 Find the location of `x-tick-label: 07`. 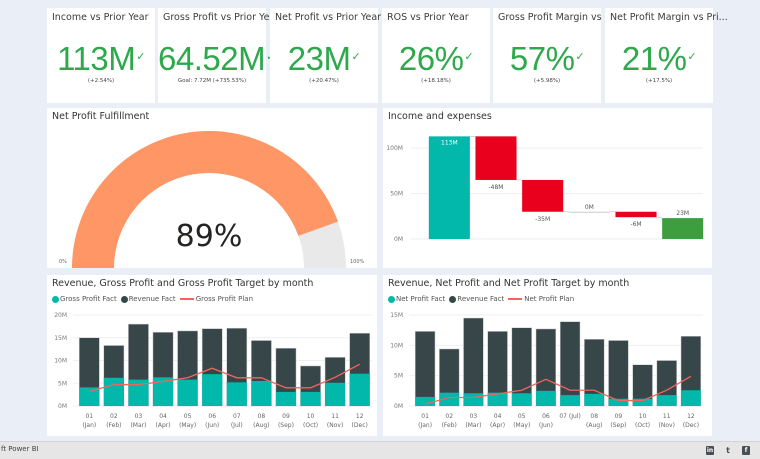

x-tick-label: 07 is located at coordinates (237, 416).